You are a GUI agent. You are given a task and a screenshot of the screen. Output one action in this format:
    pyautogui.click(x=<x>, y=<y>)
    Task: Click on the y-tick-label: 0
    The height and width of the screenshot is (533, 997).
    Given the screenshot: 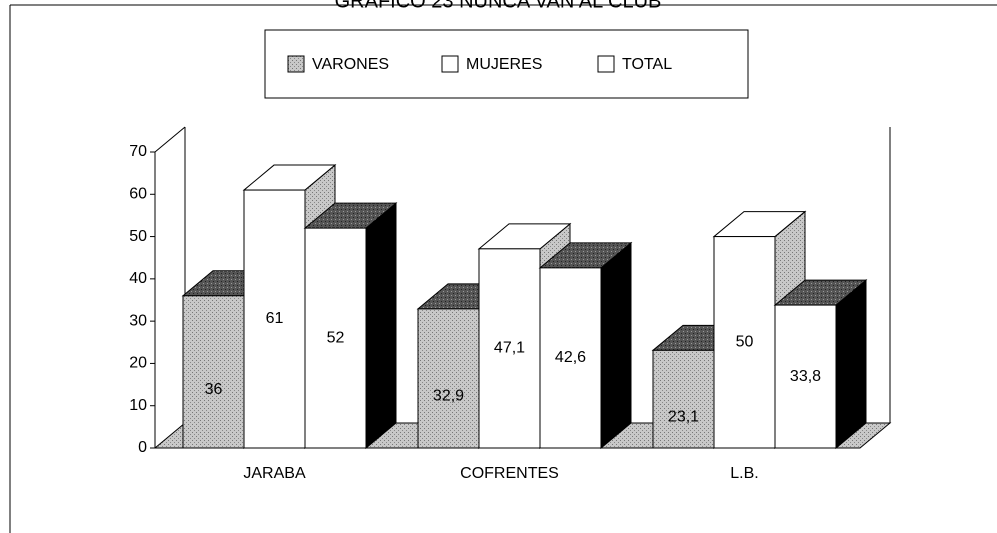 What is the action you would take?
    pyautogui.click(x=142, y=447)
    